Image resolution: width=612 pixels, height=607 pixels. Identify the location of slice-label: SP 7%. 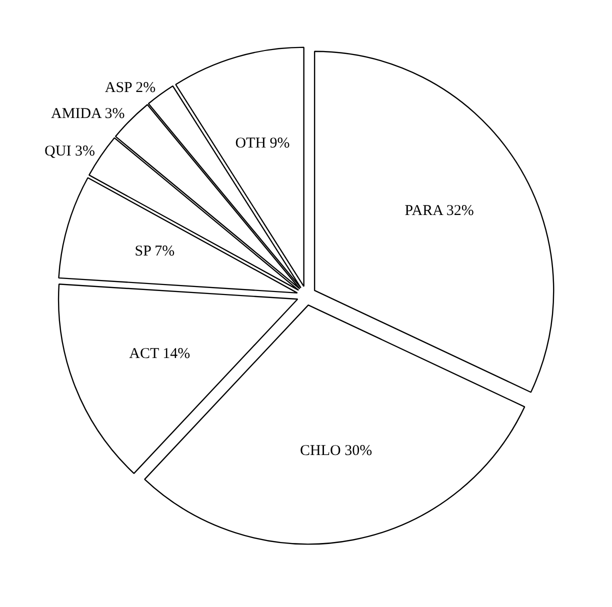
(154, 251).